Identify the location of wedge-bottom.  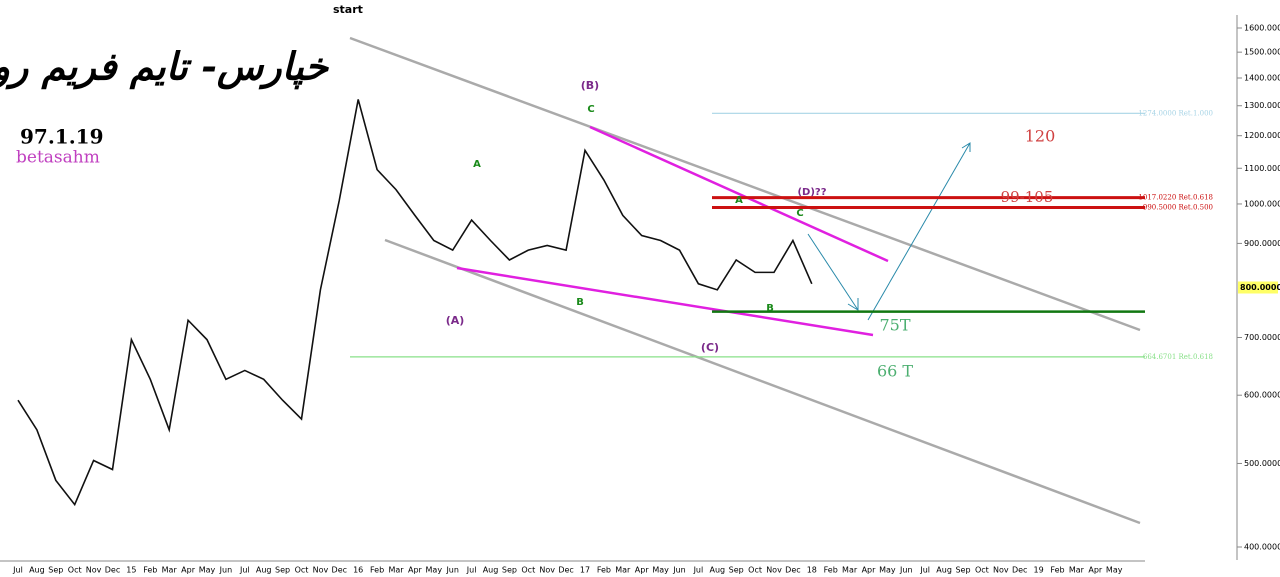
(665, 301).